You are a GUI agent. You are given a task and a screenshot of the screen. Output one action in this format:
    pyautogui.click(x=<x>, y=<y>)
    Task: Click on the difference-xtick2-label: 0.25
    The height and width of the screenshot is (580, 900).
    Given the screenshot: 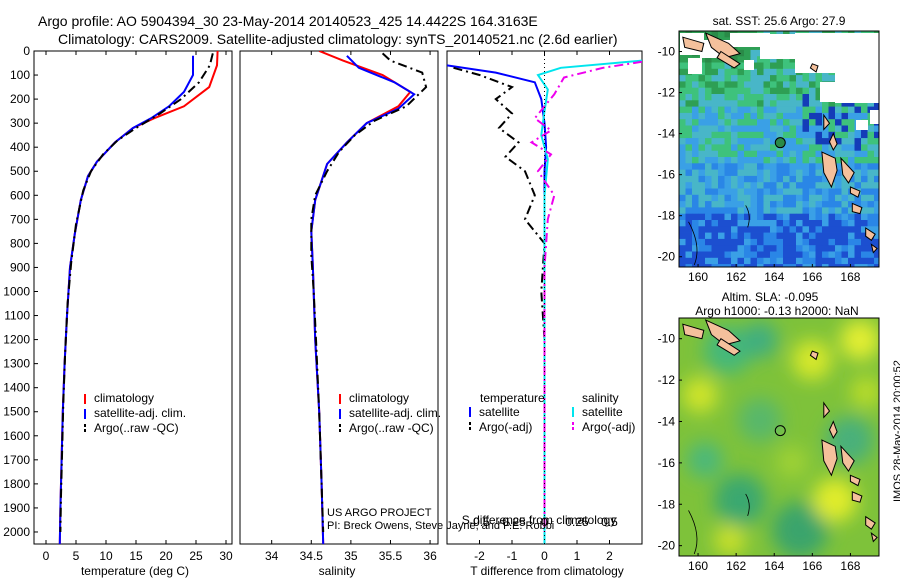 What is the action you would take?
    pyautogui.click(x=577, y=522)
    